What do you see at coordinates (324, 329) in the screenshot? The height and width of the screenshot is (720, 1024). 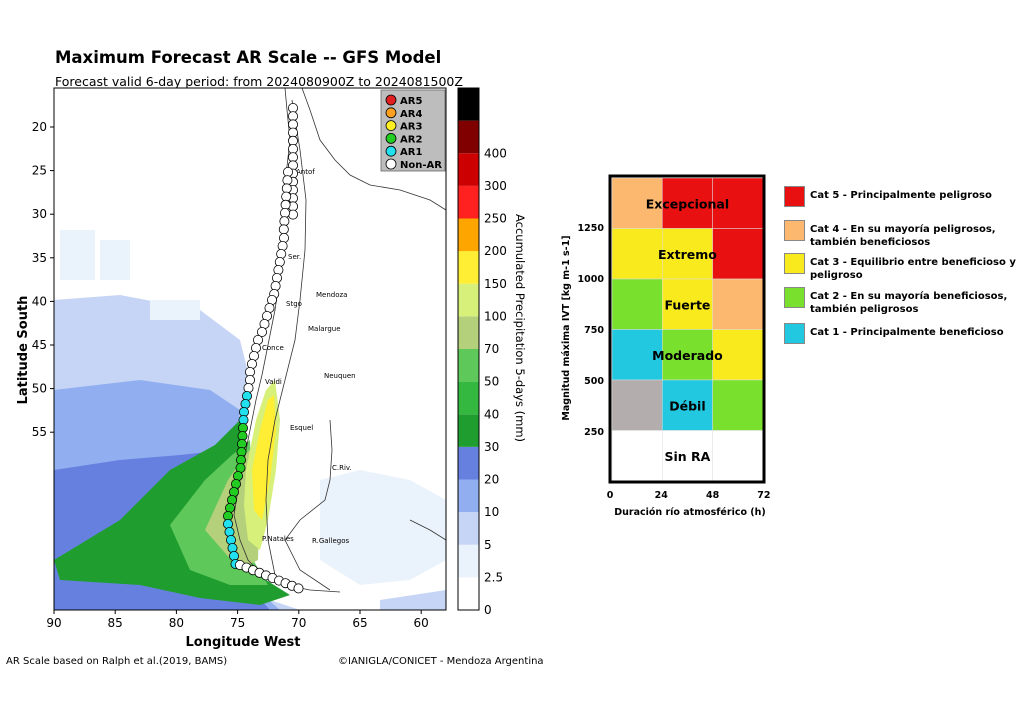 I see `city-label: Malargue` at bounding box center [324, 329].